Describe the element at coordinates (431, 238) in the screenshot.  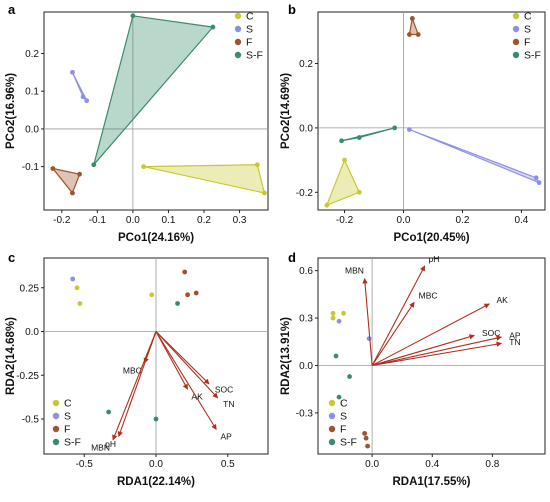
I see `x-axis-title: PCo1(20.45%)` at that location.